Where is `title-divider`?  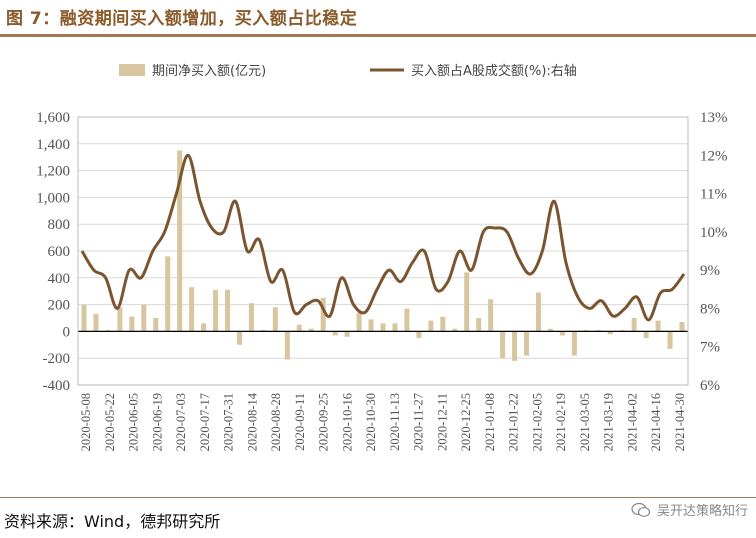
title-divider is located at coordinates (378, 35).